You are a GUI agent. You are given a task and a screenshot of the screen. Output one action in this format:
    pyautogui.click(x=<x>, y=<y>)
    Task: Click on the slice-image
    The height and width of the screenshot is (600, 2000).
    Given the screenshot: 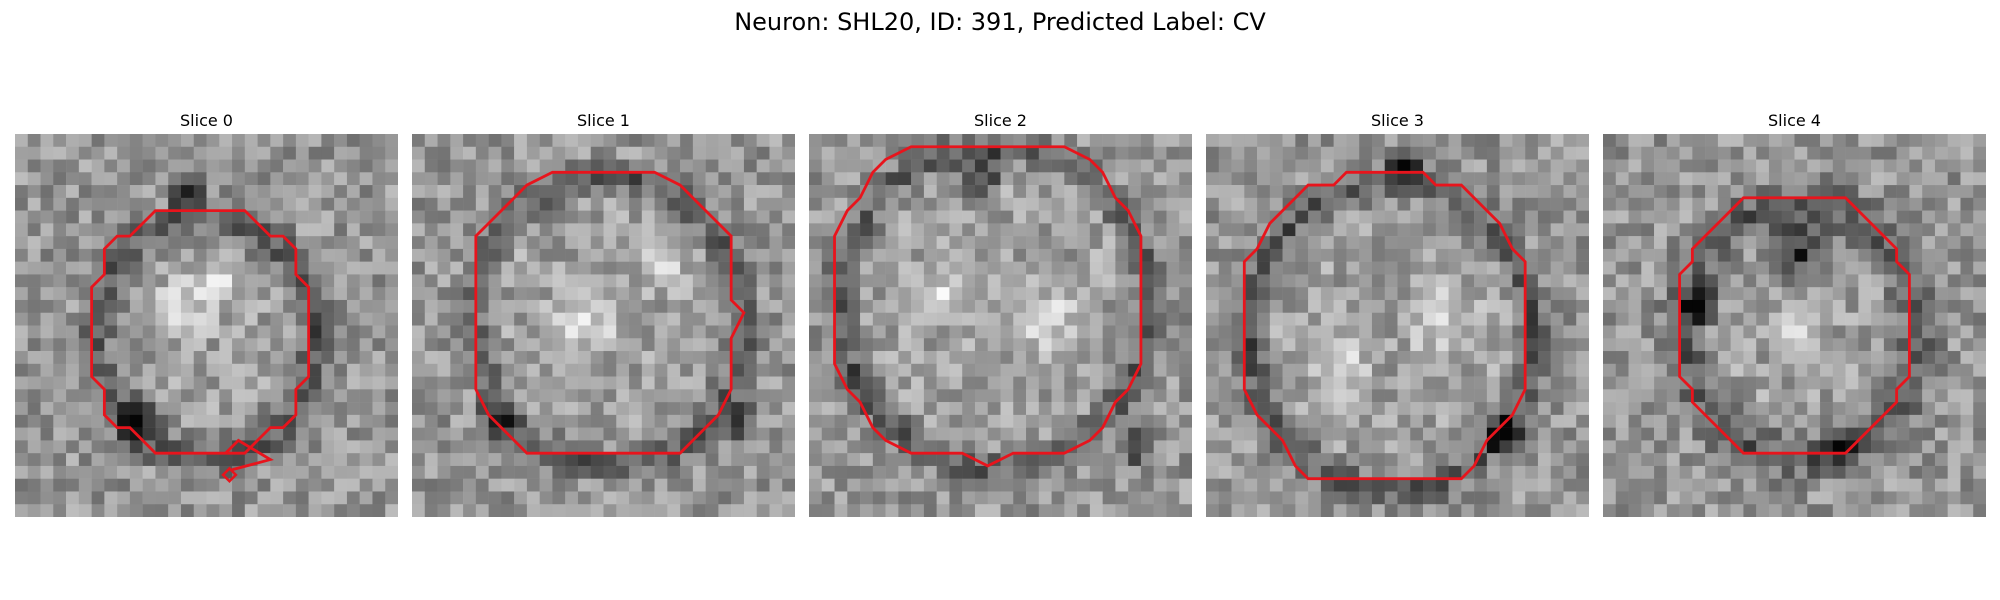 What is the action you would take?
    pyautogui.click(x=1397, y=325)
    